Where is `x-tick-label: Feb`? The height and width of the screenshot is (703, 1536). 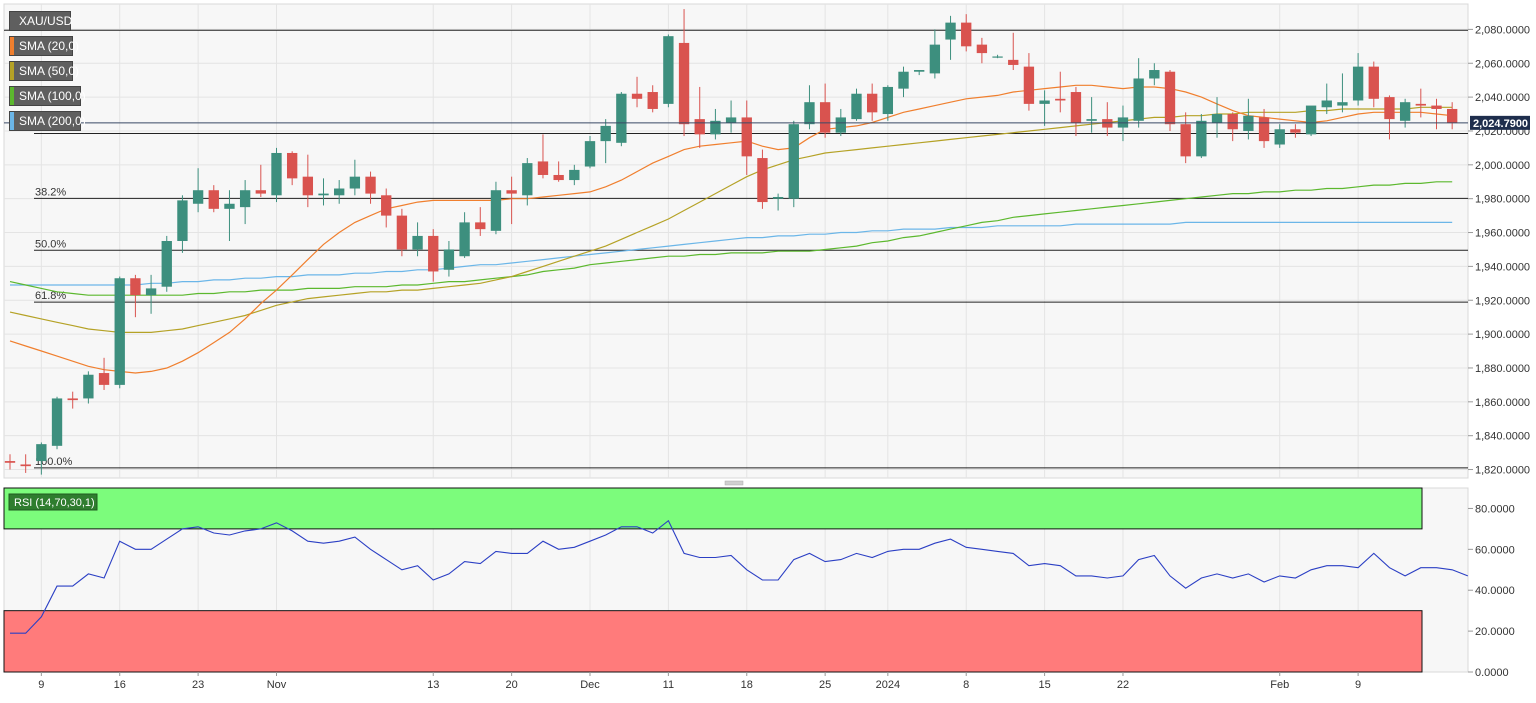 x-tick-label: Feb is located at coordinates (1279, 685).